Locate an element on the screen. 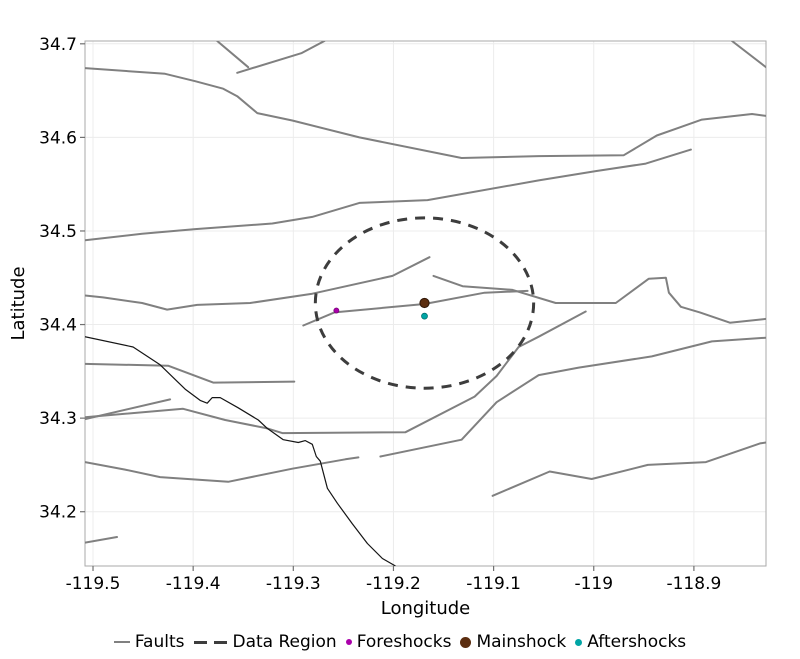 This screenshot has height=659, width=800. legend-item-aftershocks: Aftershocks is located at coordinates (630, 642).